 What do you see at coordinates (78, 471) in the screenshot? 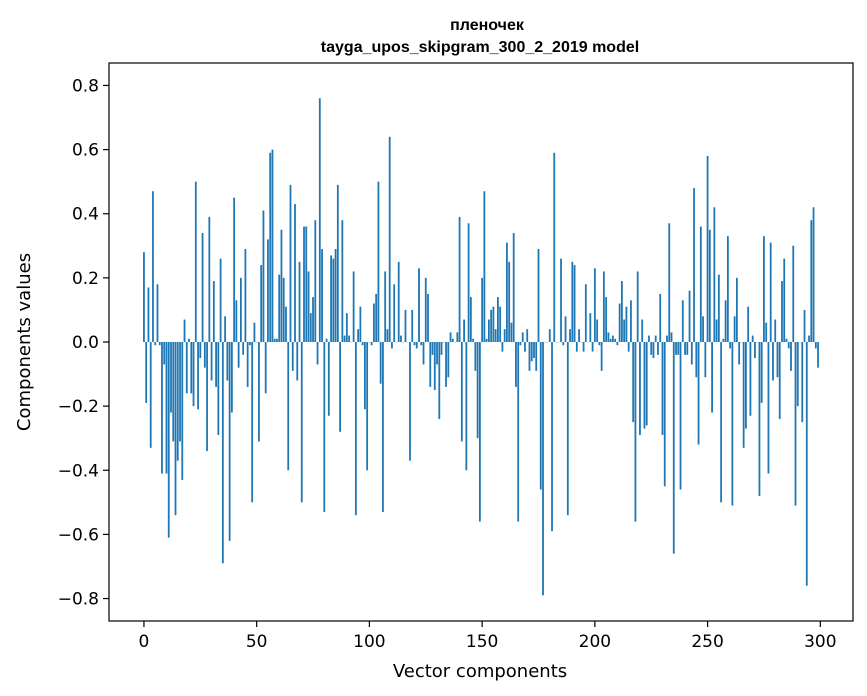
I see `y-tick-label: −0.4` at bounding box center [78, 471].